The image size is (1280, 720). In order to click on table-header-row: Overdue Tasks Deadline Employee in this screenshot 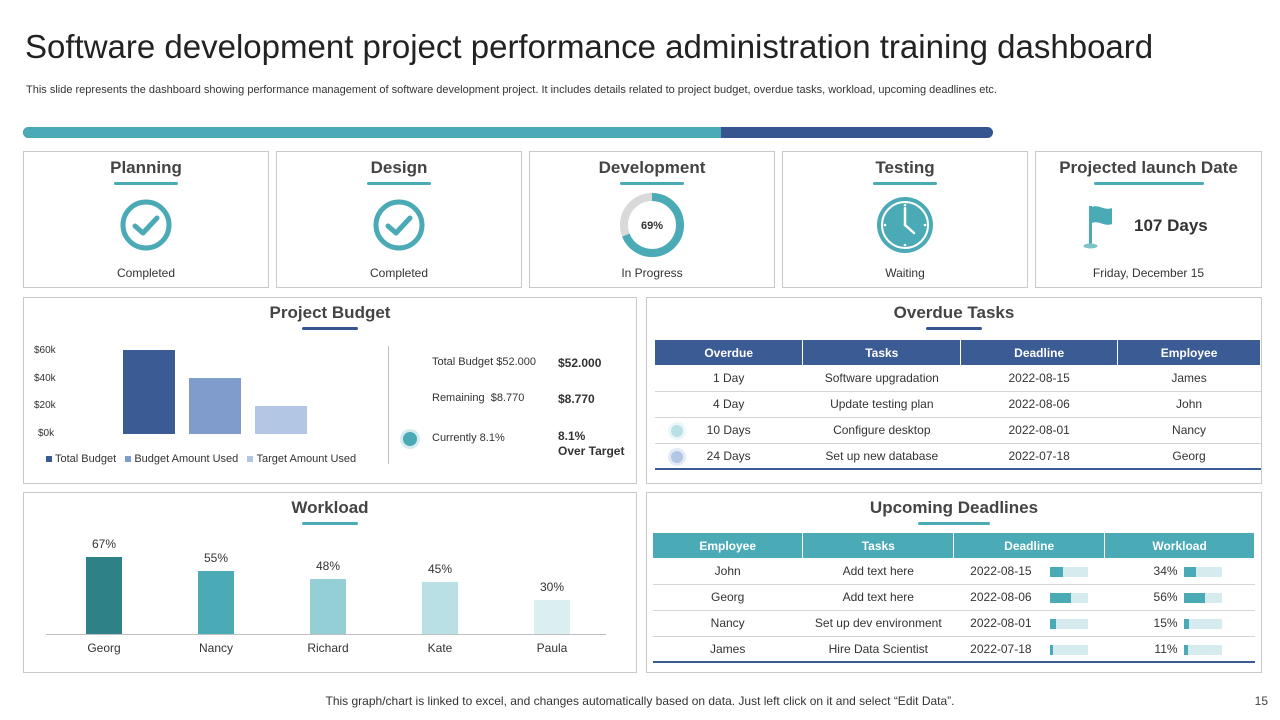, I will do `click(958, 352)`.